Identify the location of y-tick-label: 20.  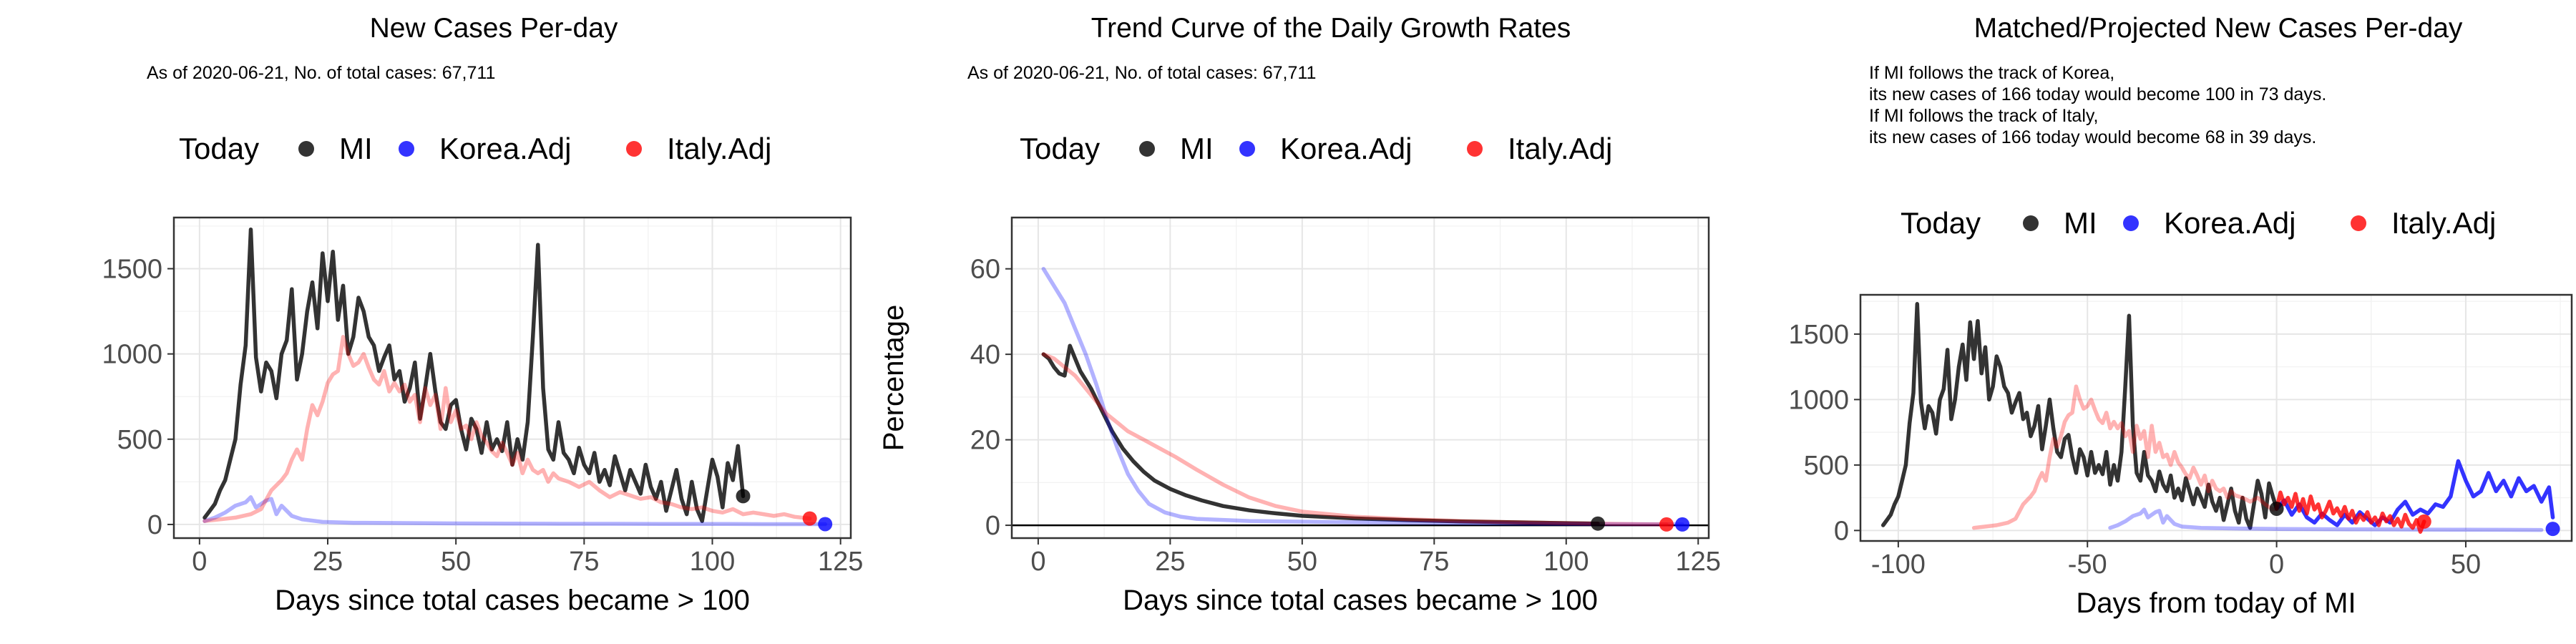
(985, 441).